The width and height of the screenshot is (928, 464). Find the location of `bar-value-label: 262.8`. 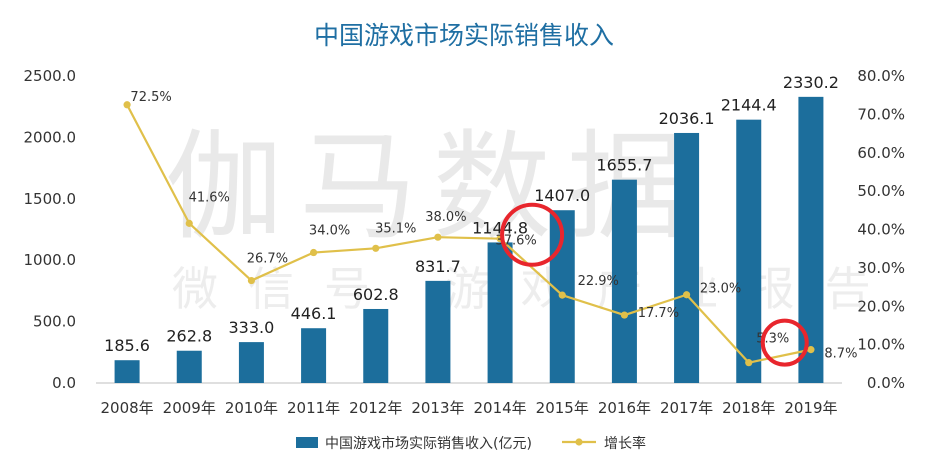

bar-value-label: 262.8 is located at coordinates (189, 336).